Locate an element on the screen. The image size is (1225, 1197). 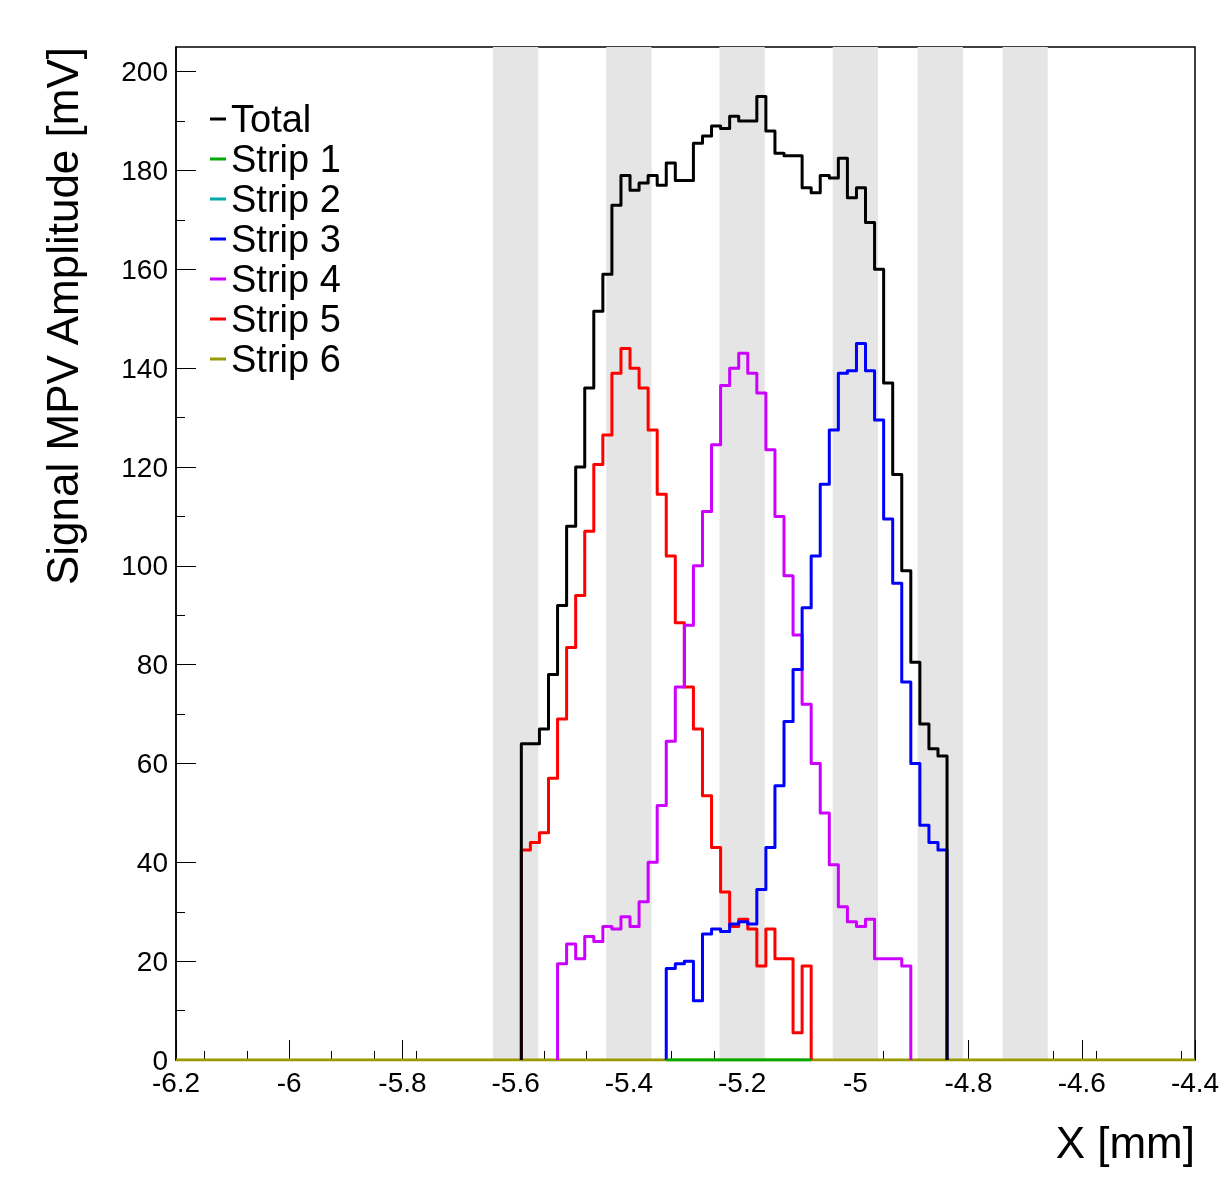
y-axis-title: Signal MPV Amplitude [mV] is located at coordinates (62, 316).